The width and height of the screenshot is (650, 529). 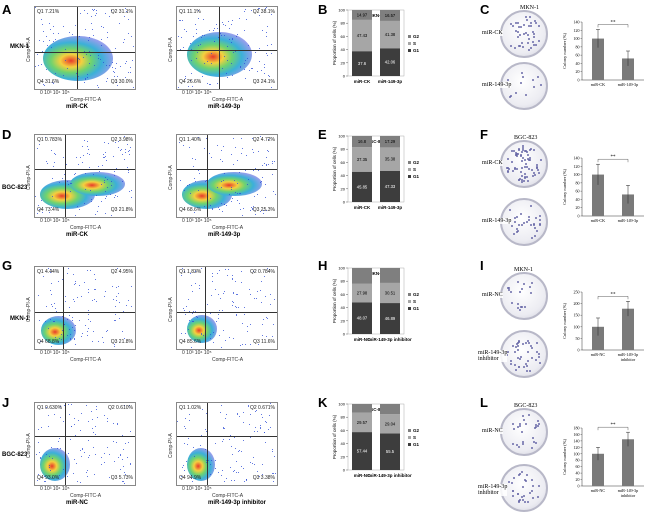 What do you see at coordinates (484, 134) in the screenshot?
I see `panel-letter-f: F` at bounding box center [484, 134].